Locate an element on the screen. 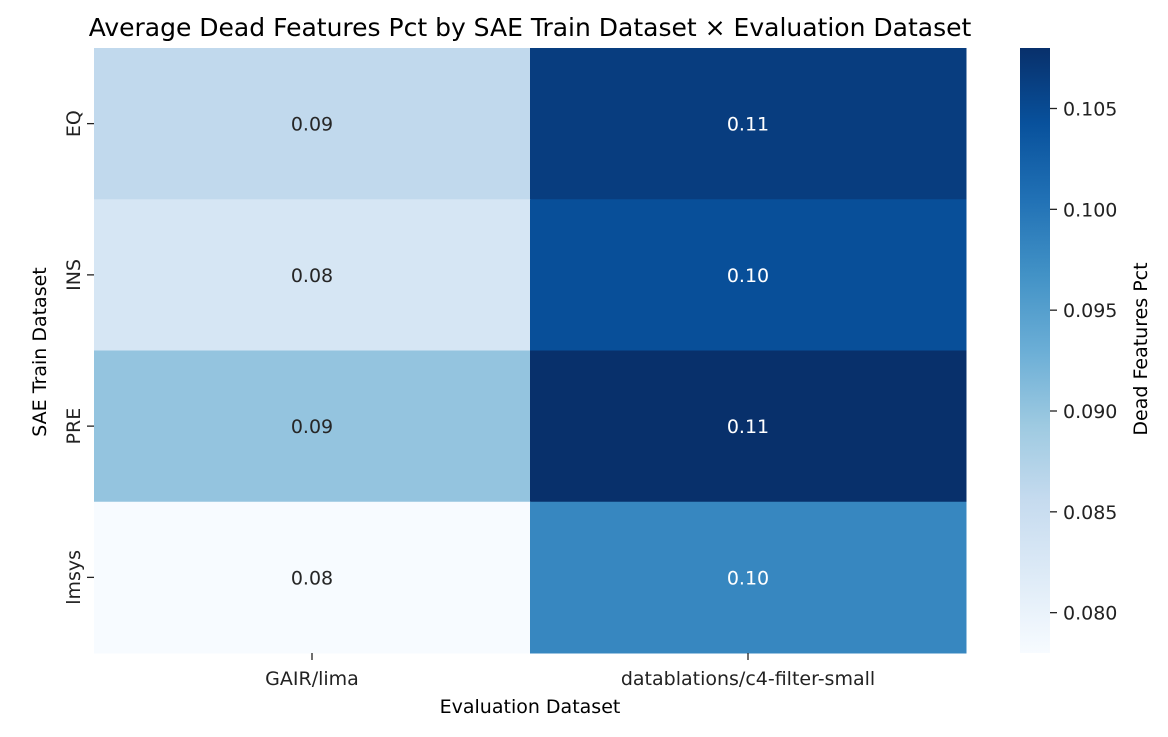  colorbar-tick-label: 0.095 is located at coordinates (1090, 311).